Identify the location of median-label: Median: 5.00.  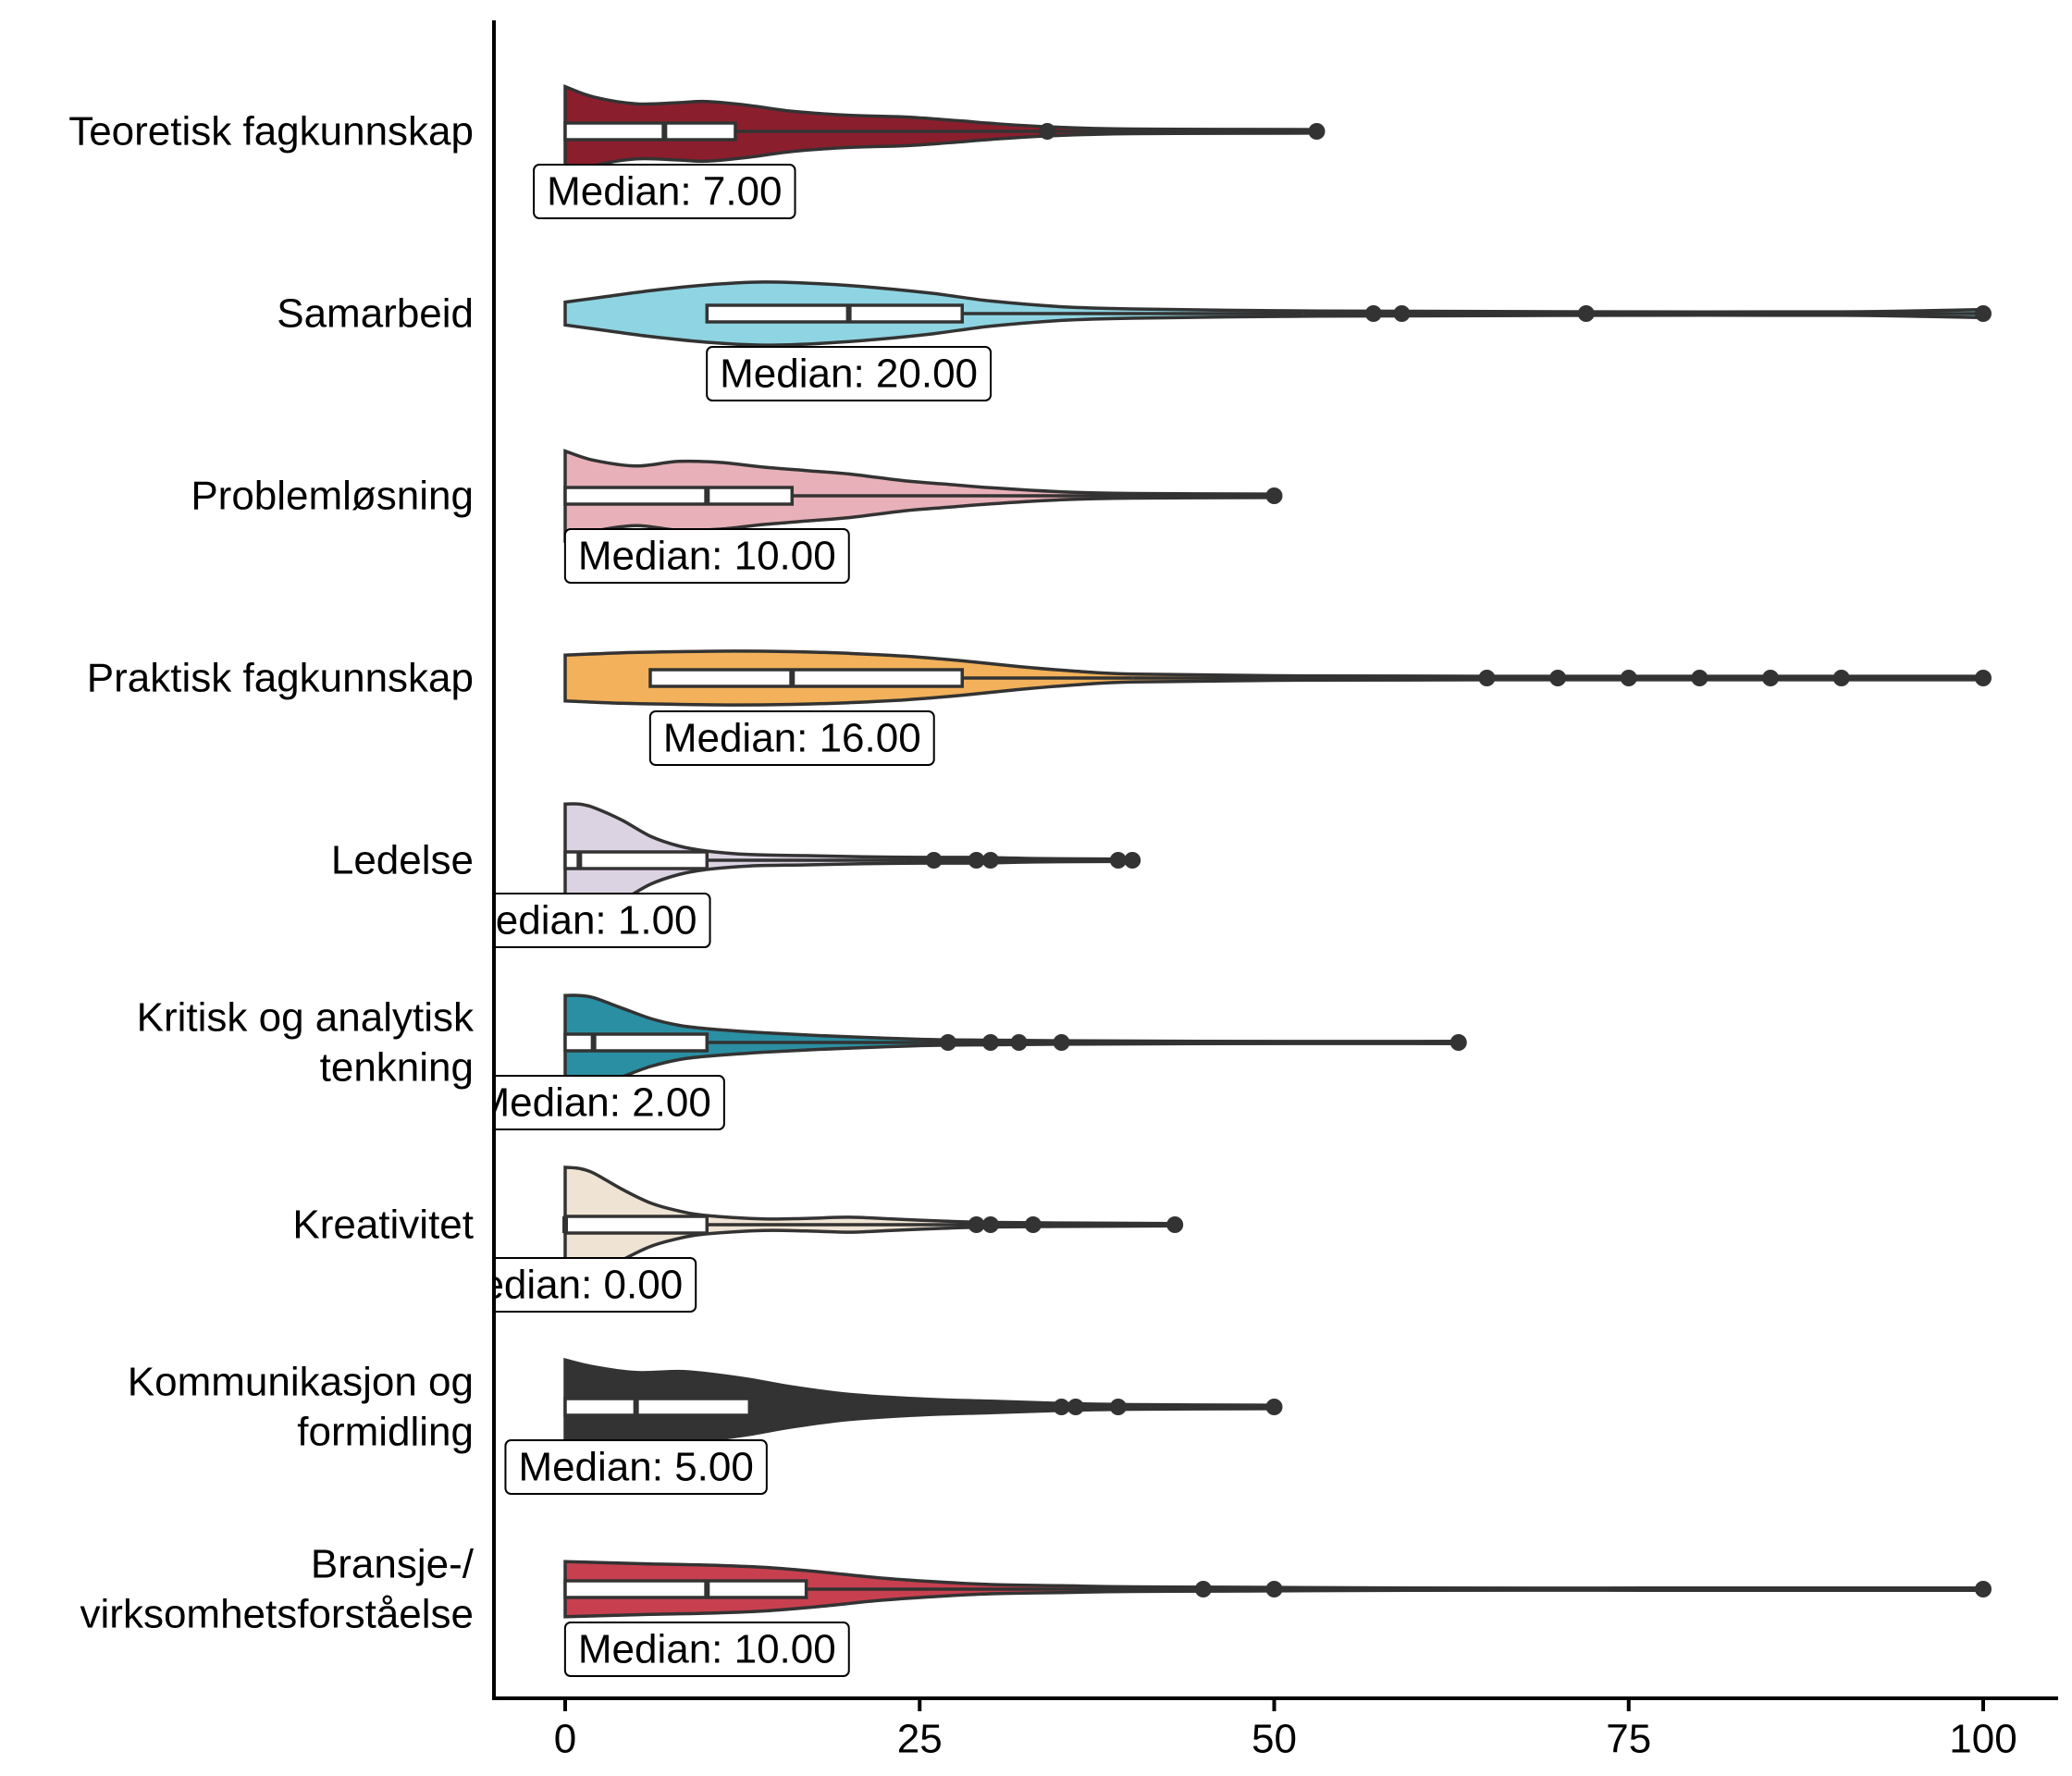
(636, 1467).